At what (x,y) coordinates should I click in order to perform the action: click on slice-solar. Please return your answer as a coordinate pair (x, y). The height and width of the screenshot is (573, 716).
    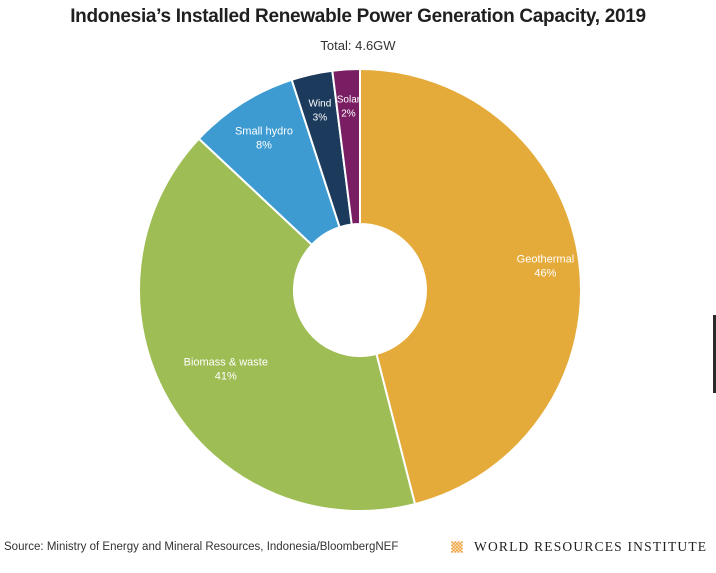
    Looking at the image, I should click on (346, 146).